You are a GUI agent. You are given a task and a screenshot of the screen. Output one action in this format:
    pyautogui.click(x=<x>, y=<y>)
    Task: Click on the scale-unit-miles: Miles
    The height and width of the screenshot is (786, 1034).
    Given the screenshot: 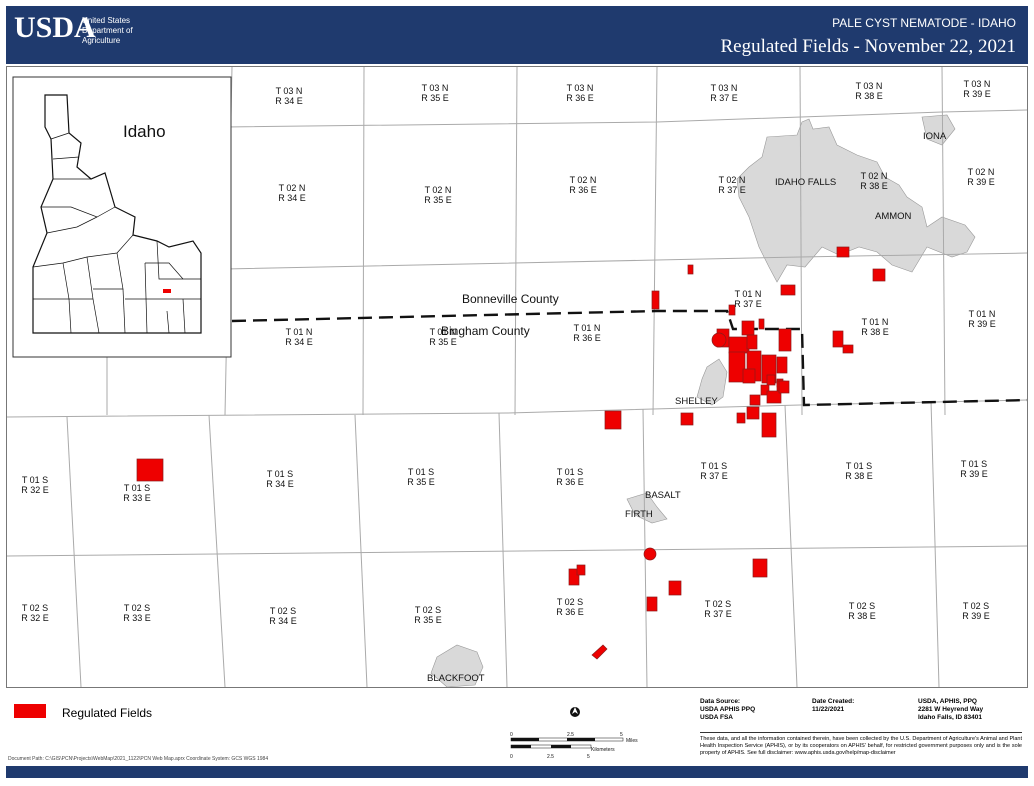 What is the action you would take?
    pyautogui.click(x=632, y=741)
    